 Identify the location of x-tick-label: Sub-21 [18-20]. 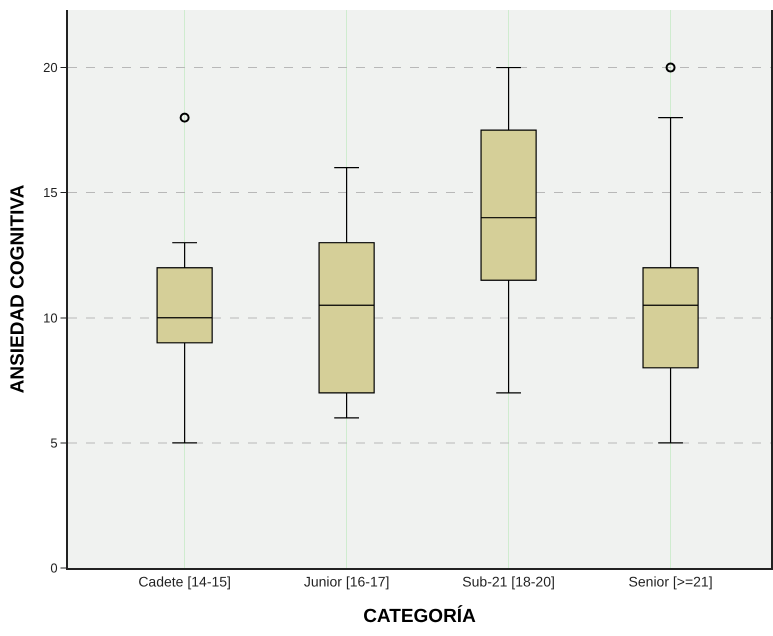
(508, 582).